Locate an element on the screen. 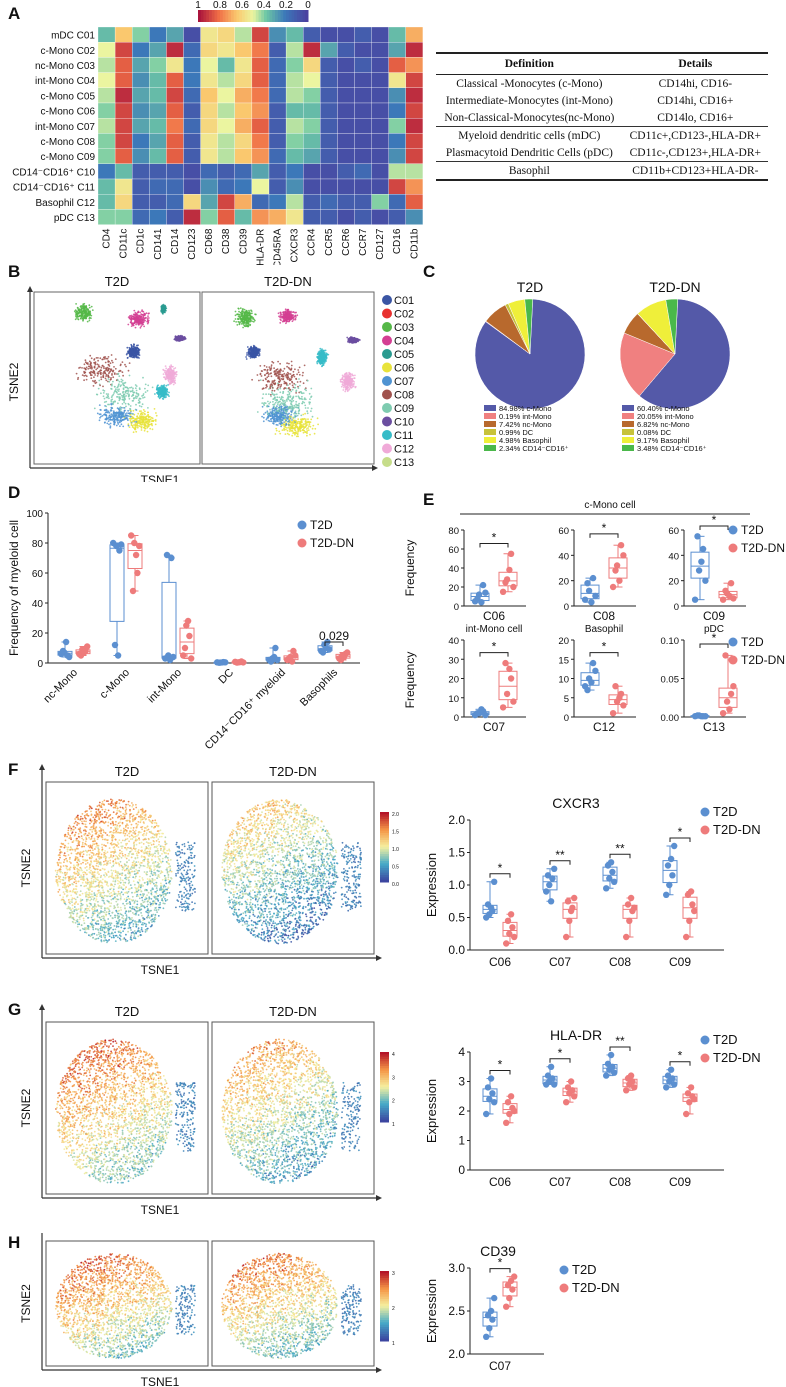  panel-letter-g: G is located at coordinates (14, 1010).